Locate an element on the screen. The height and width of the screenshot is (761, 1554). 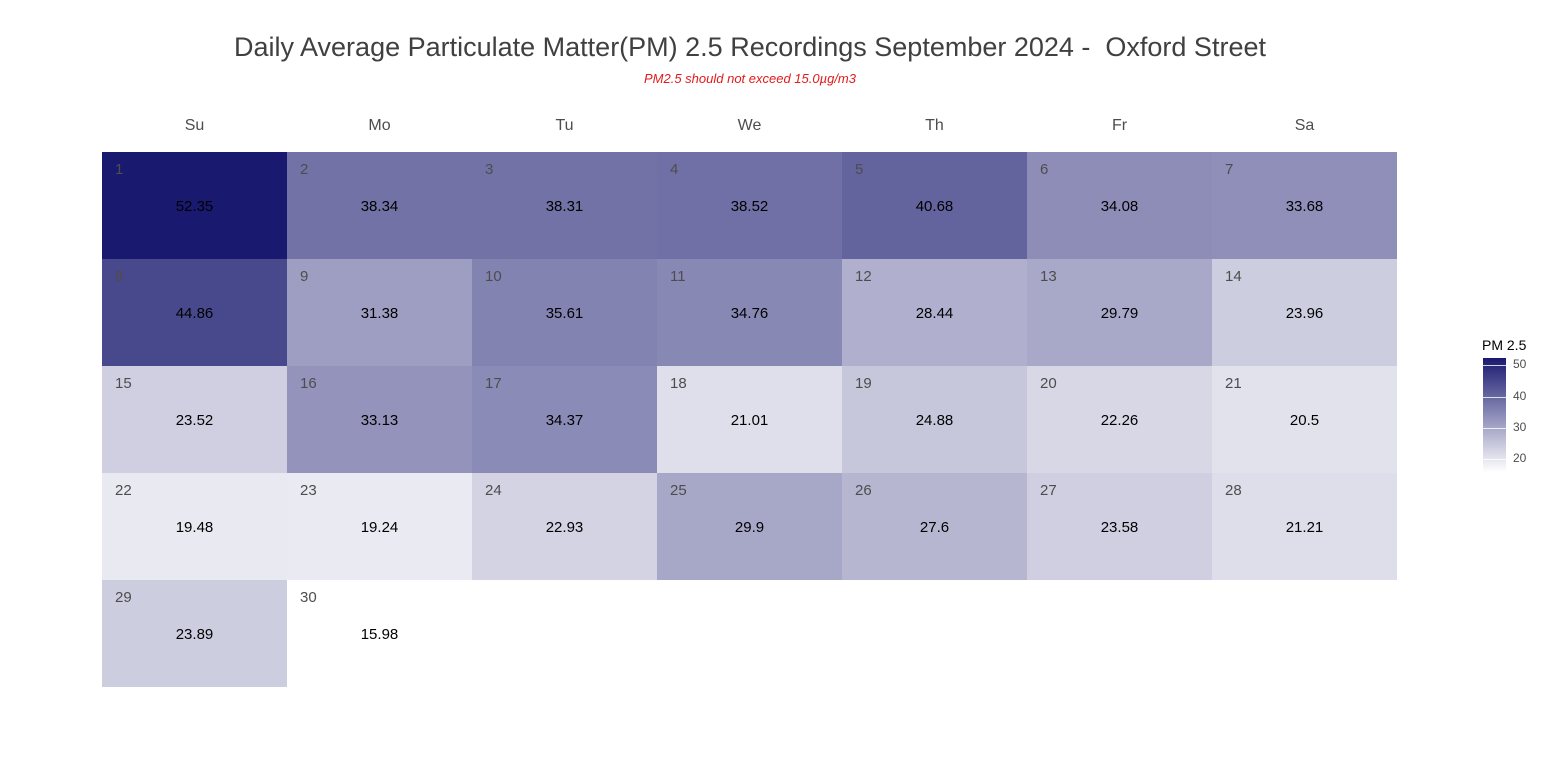
value-label: 38.52 is located at coordinates (749, 206).